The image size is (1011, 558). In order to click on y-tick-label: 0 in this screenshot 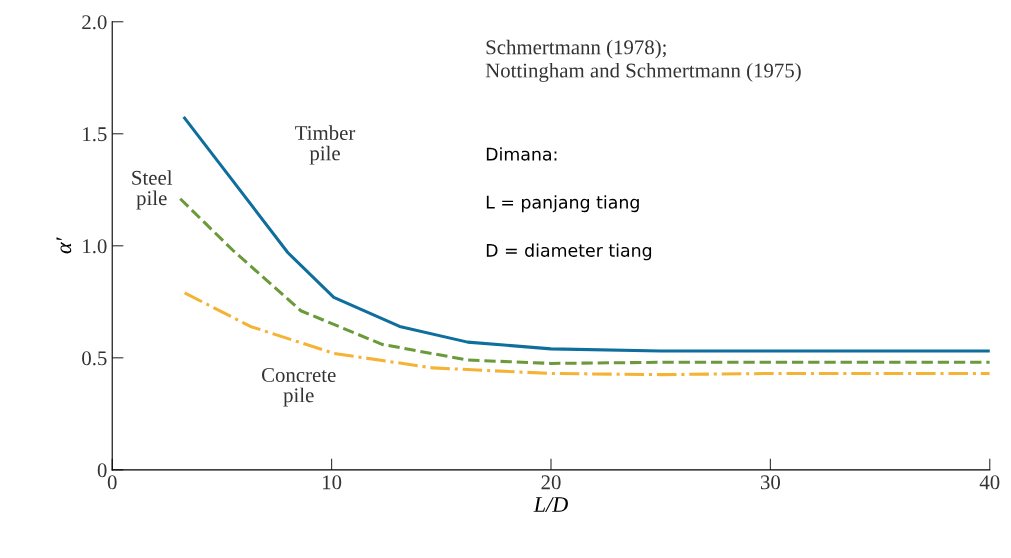, I will do `click(102, 470)`.